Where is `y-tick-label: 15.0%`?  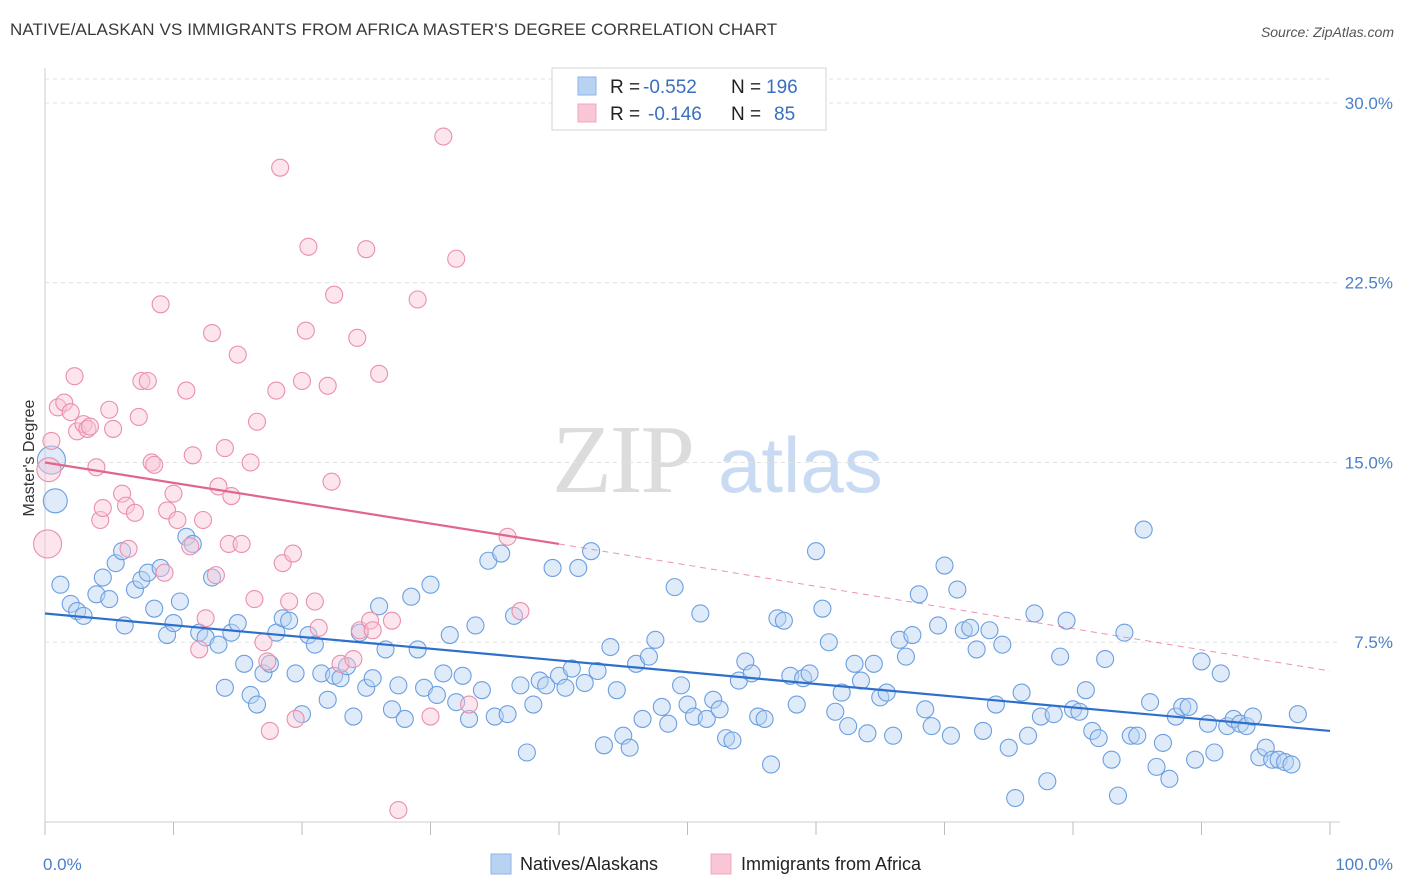
y-tick-label: 15.0% is located at coordinates (1369, 462).